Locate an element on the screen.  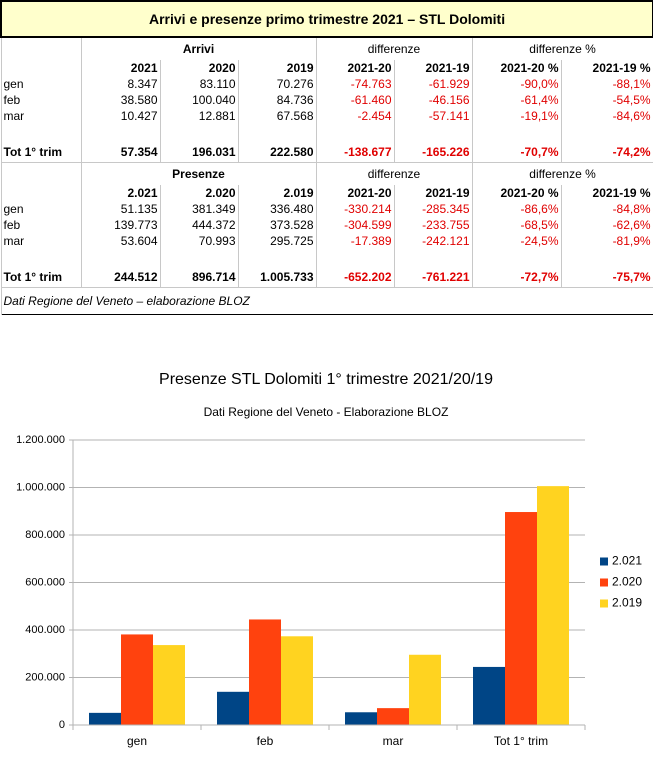
y-tick-label: 200.000 is located at coordinates (45, 677).